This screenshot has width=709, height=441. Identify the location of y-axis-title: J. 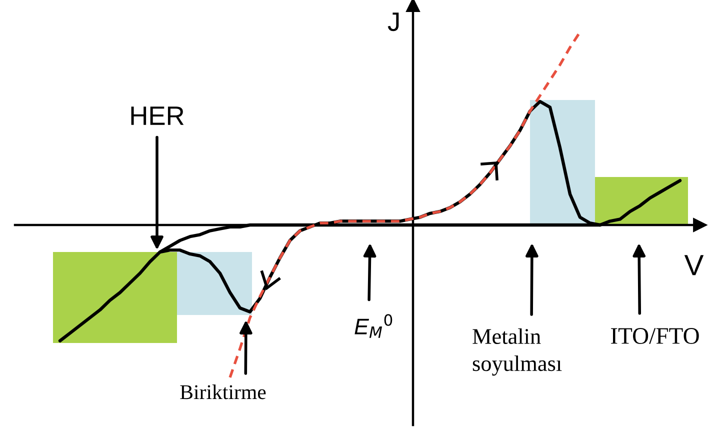
(393, 22).